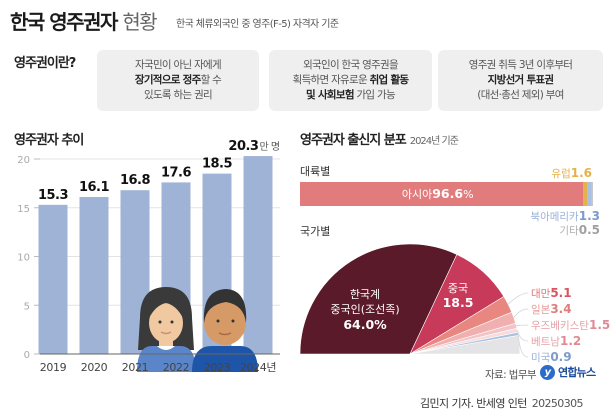 The width and height of the screenshot is (616, 419). I want to click on def2-pre: 획득하면 자유로운, so click(331, 80).